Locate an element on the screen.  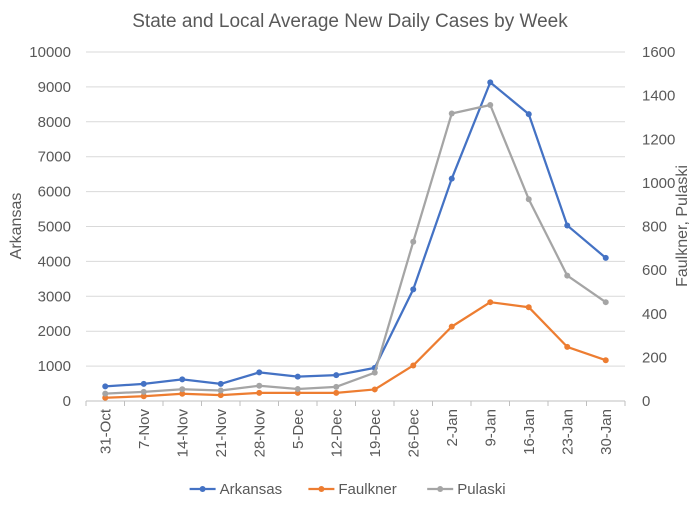
left-tick-label: 6000 is located at coordinates (54, 192).